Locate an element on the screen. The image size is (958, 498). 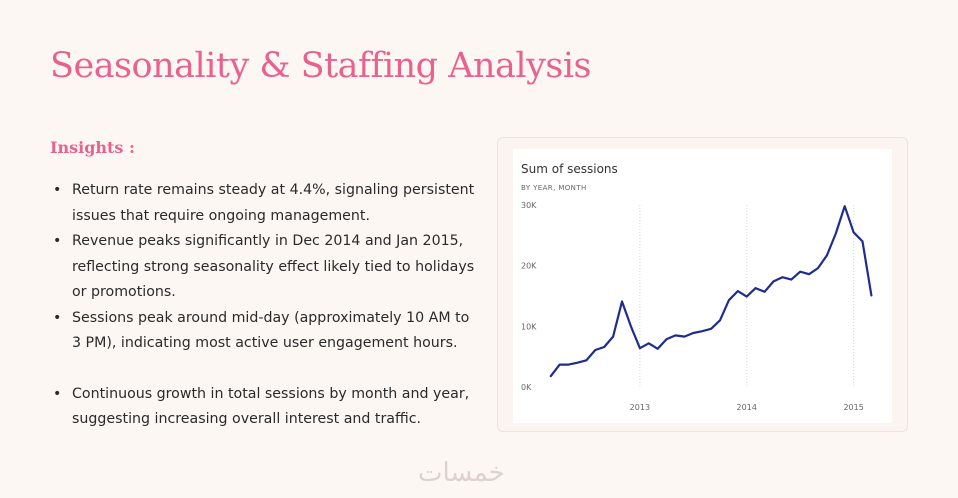
chart-subtitle: BY YEAR, MONTH is located at coordinates (554, 188).